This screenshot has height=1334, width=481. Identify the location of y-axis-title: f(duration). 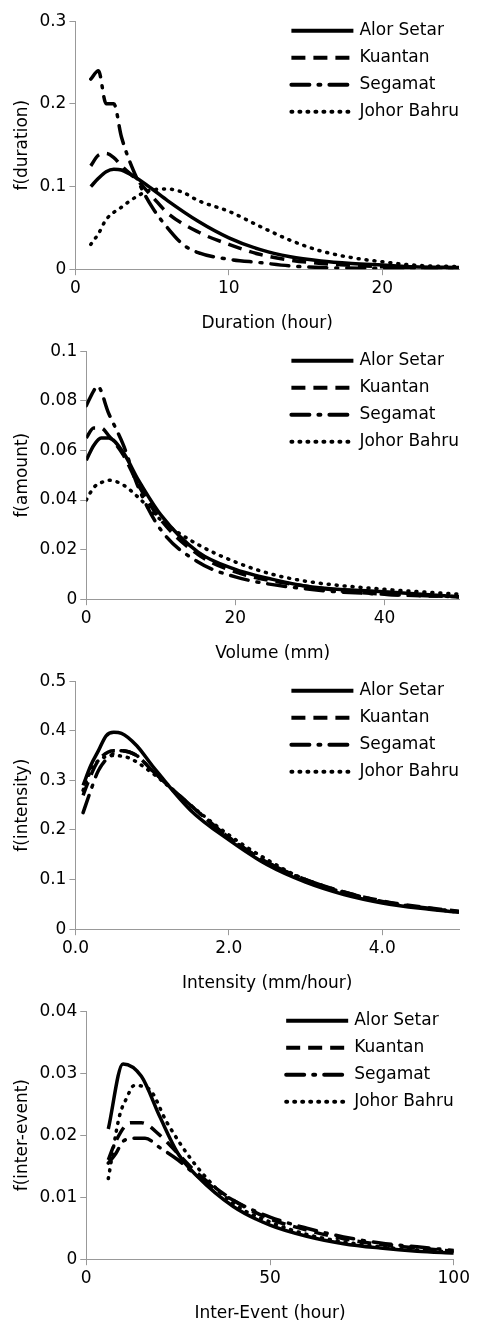
(20, 145).